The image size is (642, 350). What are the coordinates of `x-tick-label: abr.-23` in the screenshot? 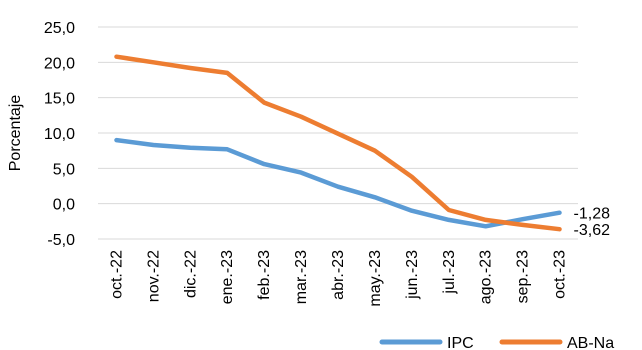 It's located at (338, 275).